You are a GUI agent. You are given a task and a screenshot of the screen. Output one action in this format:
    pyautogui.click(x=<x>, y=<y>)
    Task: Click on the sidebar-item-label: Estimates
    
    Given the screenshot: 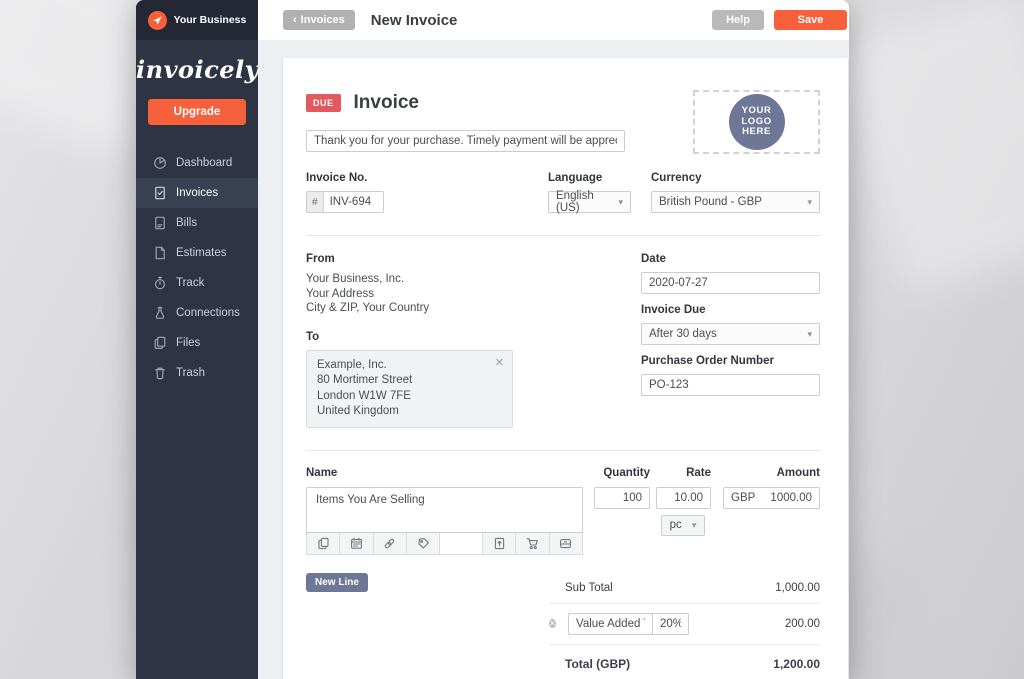 What is the action you would take?
    pyautogui.click(x=201, y=253)
    